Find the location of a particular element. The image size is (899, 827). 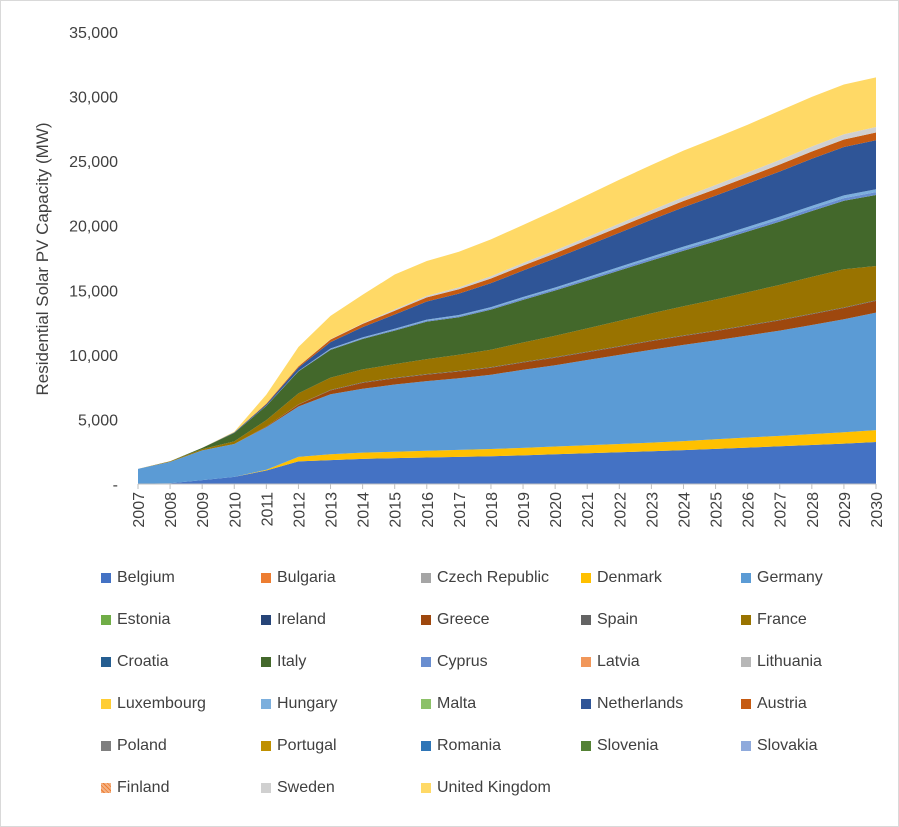

x-tick-label: 2028 is located at coordinates (813, 510).